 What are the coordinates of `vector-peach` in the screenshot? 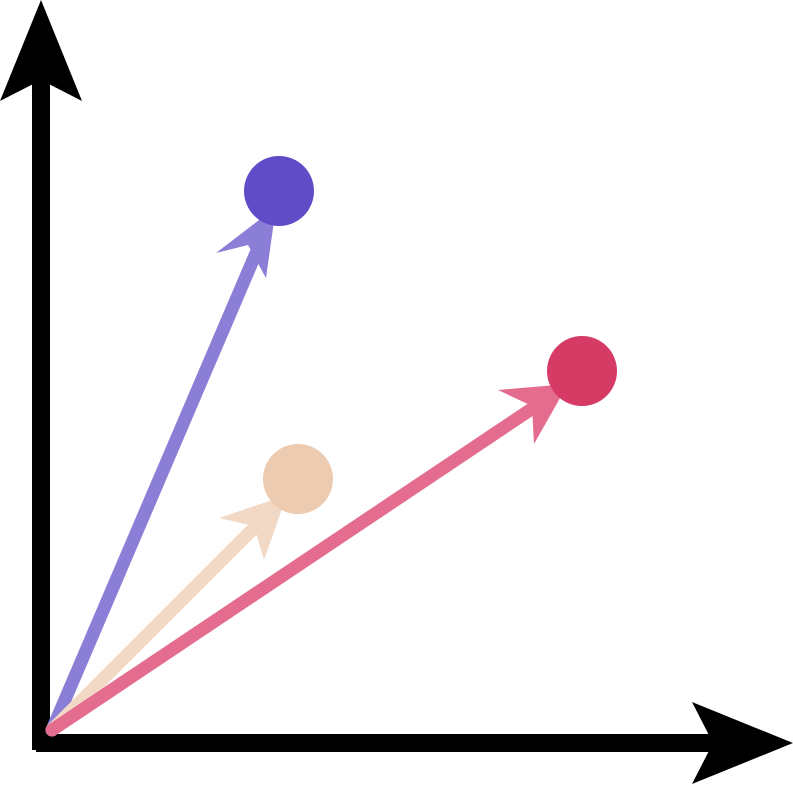 It's located at (189, 590).